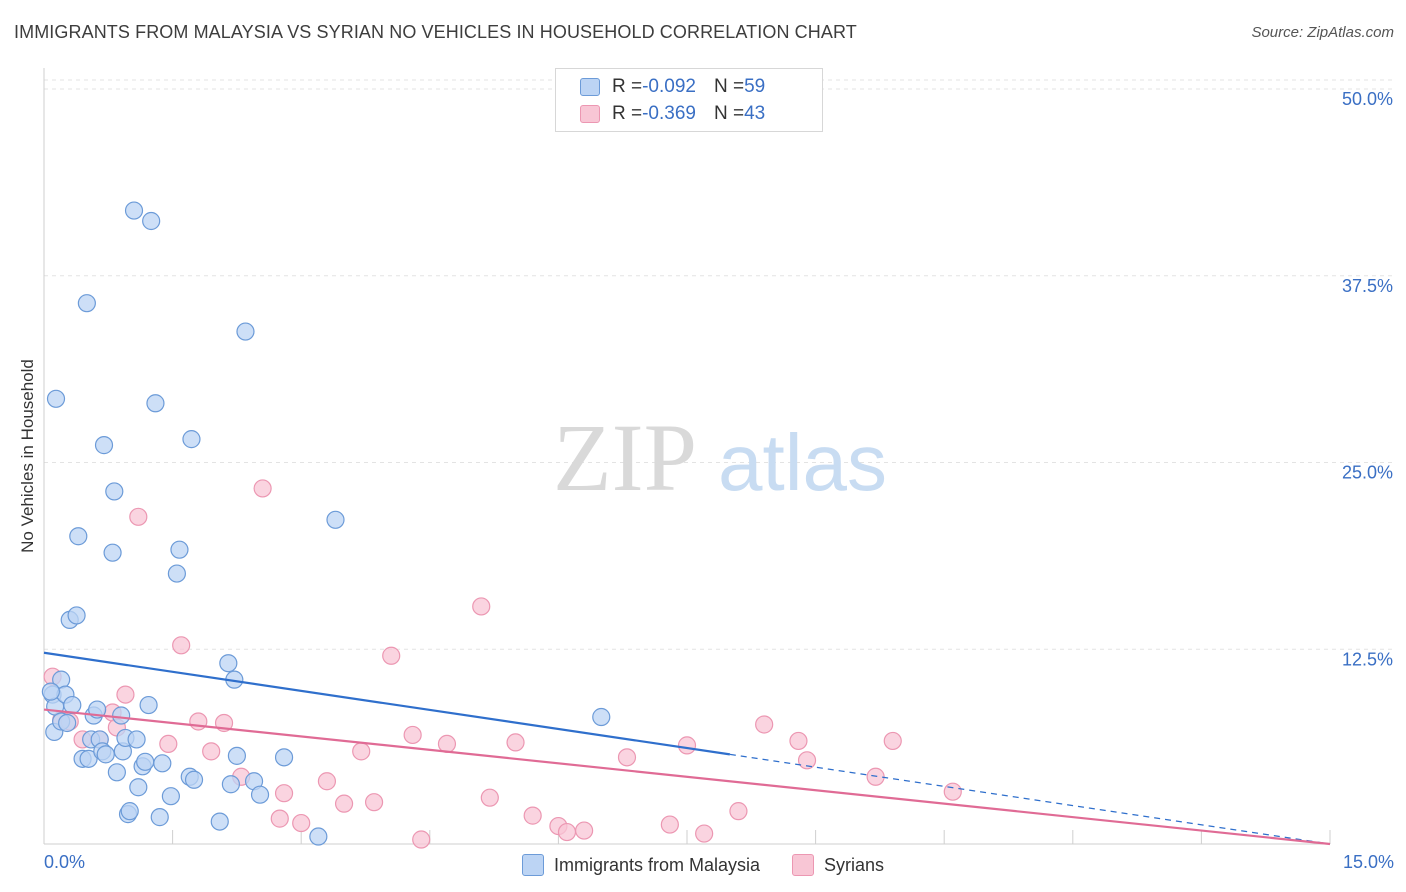  What do you see at coordinates (687, 777) in the screenshot?
I see `syrians-trend-line` at bounding box center [687, 777].